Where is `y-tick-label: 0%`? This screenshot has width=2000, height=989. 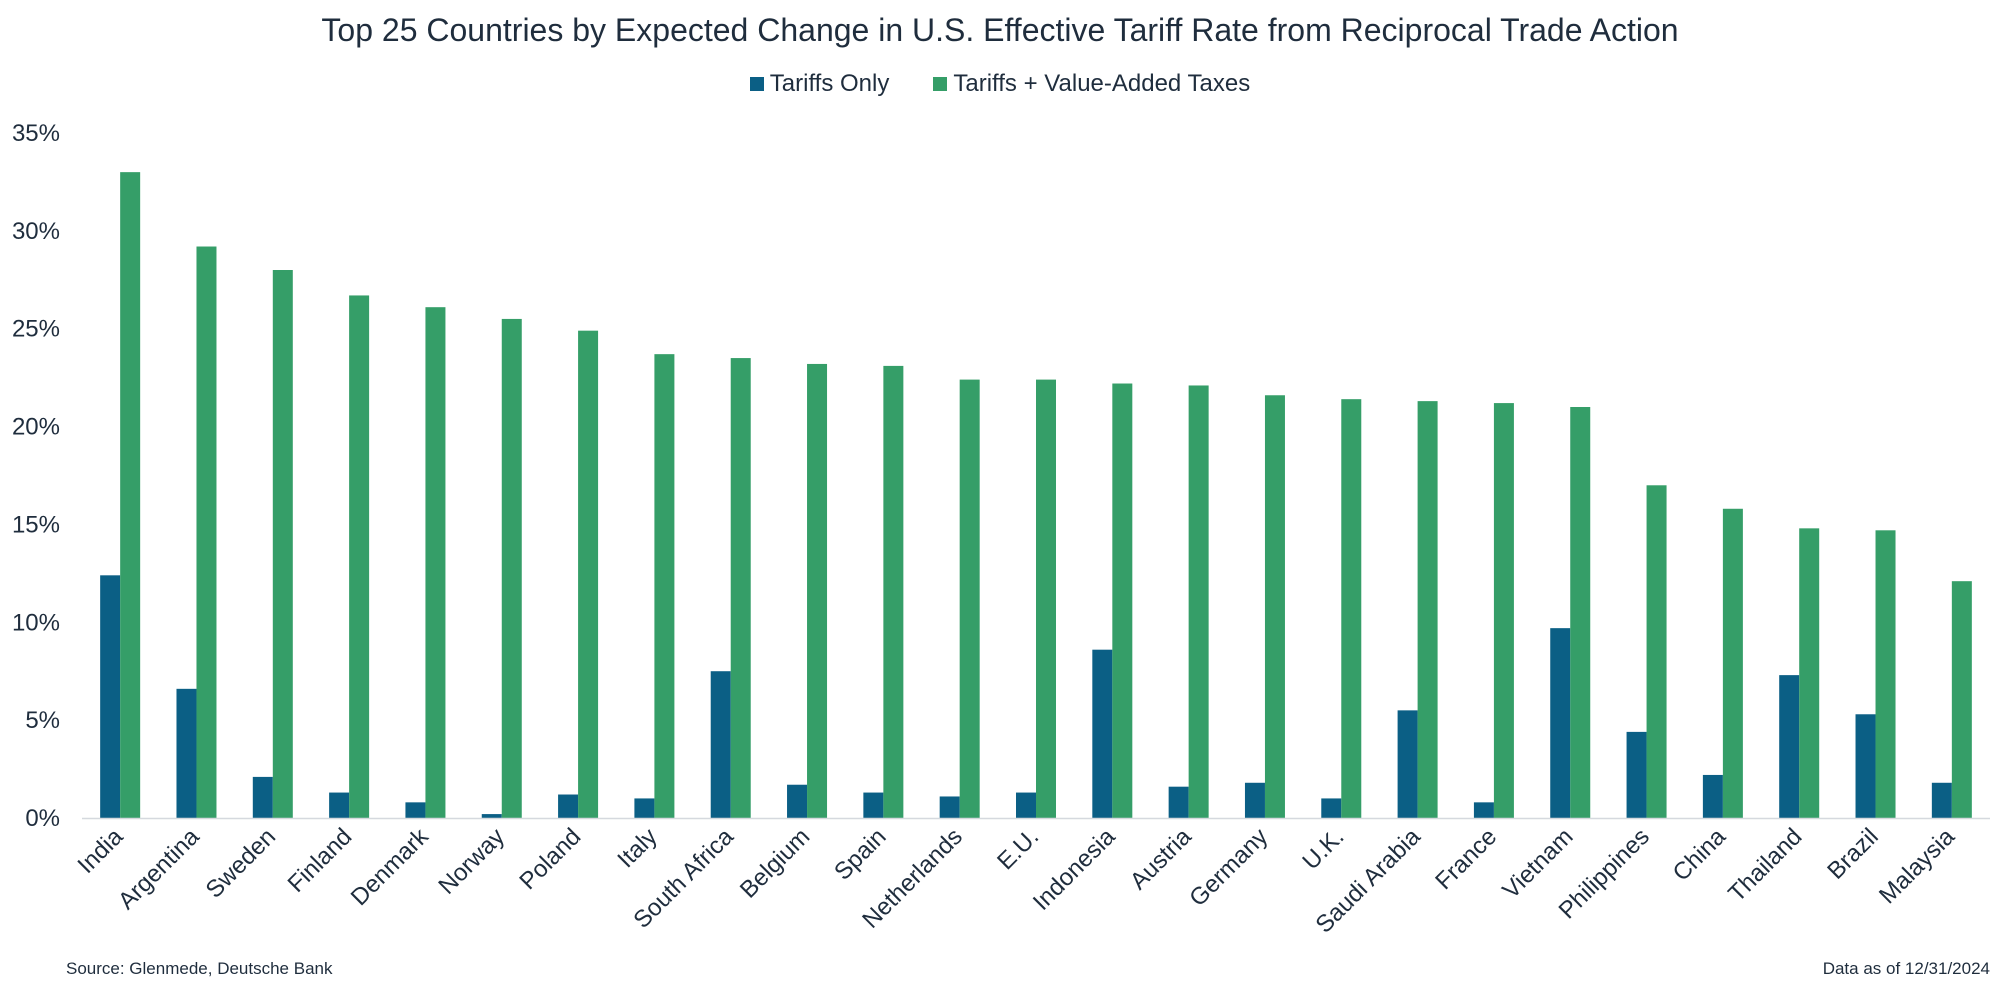
y-tick-label: 0% is located at coordinates (42, 818).